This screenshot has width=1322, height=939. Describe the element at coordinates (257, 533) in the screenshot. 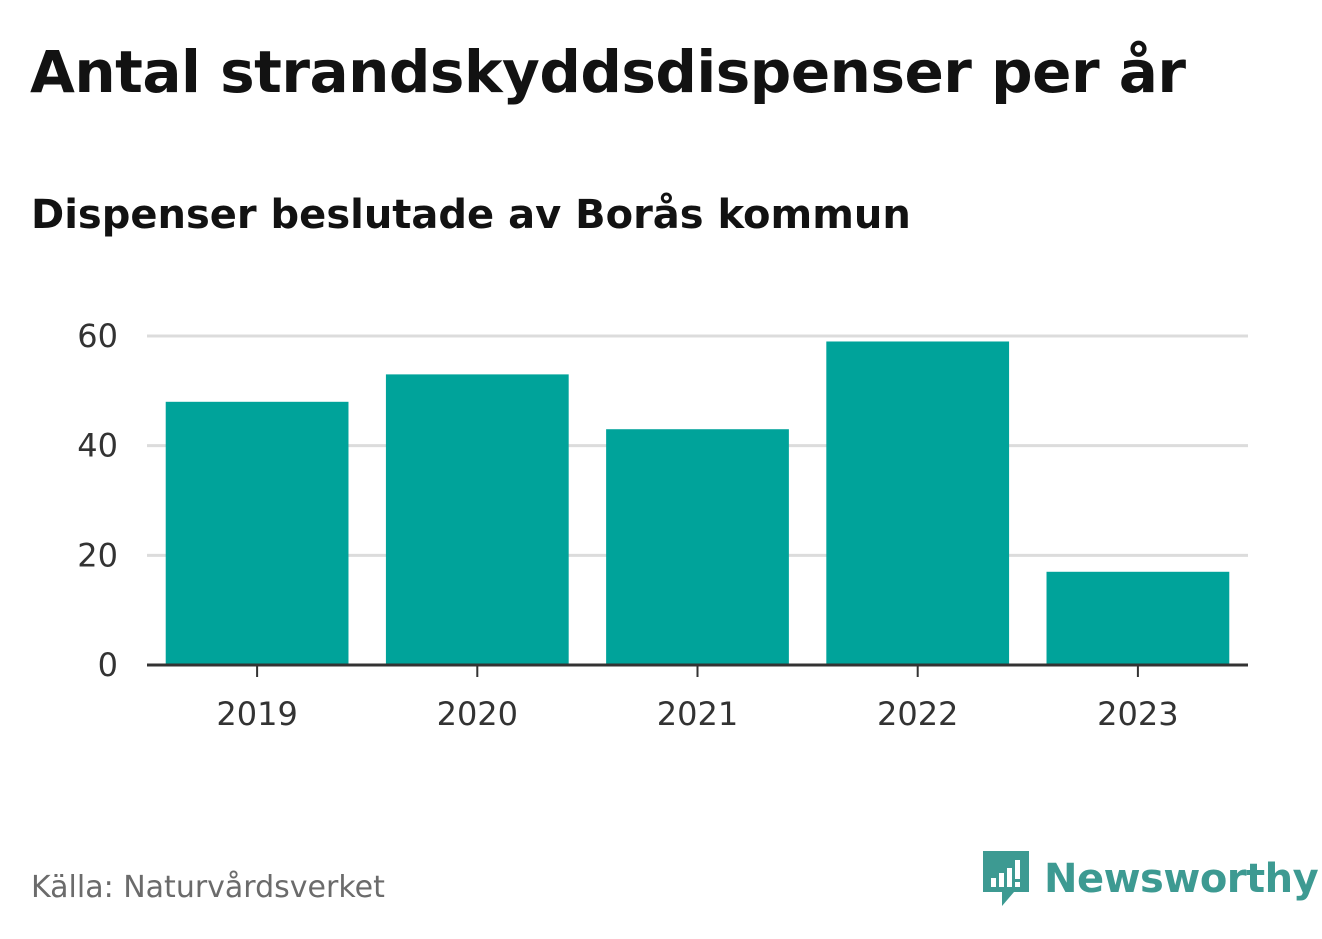

I see `bar-2019` at that location.